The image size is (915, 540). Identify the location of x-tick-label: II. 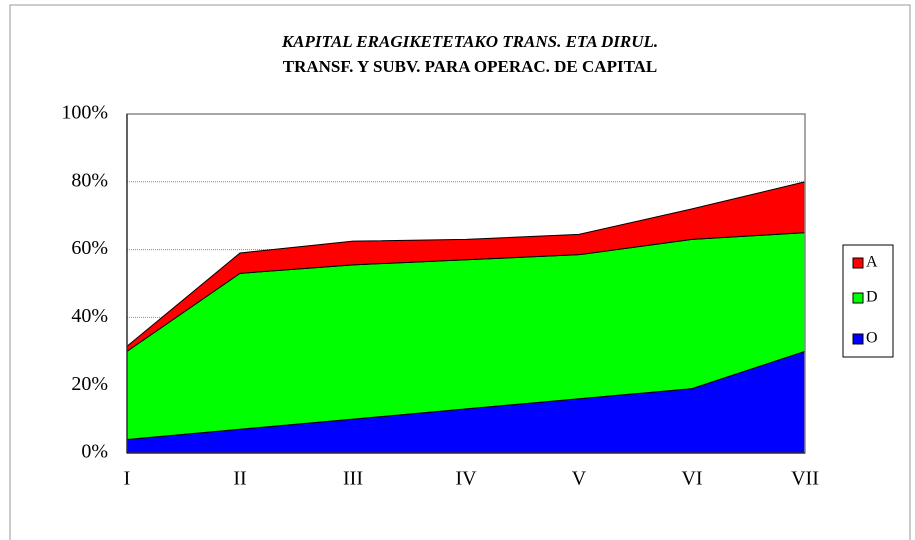
(239, 479).